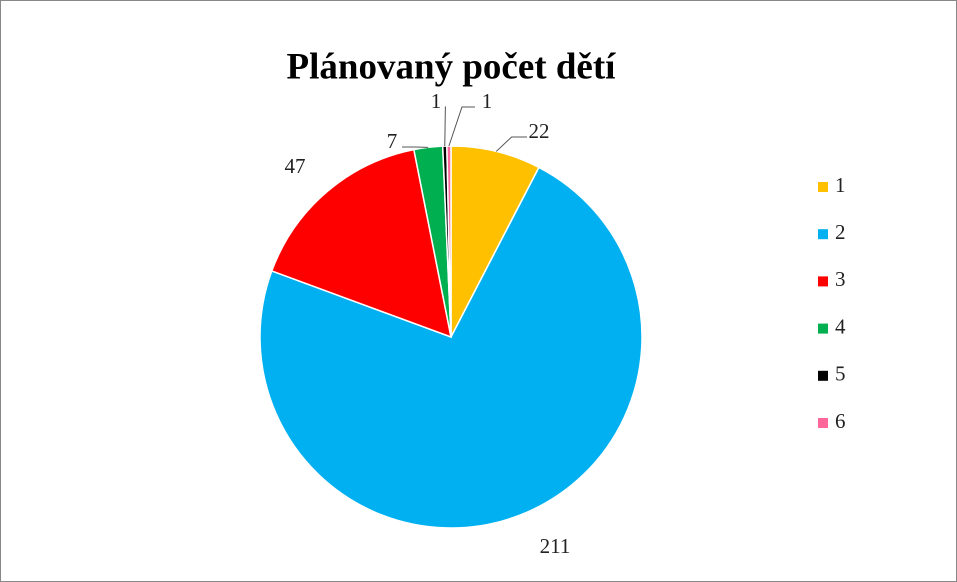 The width and height of the screenshot is (957, 582). Describe the element at coordinates (840, 421) in the screenshot. I see `legend-label: 6` at that location.